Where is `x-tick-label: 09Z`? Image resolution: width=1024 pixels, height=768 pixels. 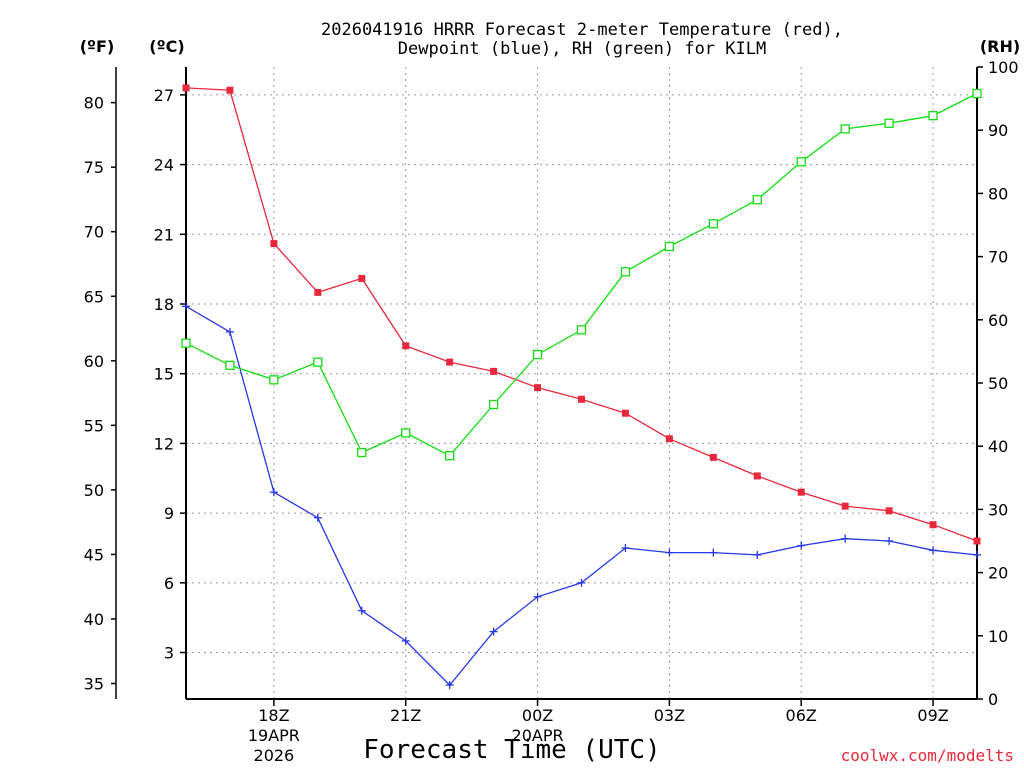 x-tick-label: 09Z is located at coordinates (932, 715).